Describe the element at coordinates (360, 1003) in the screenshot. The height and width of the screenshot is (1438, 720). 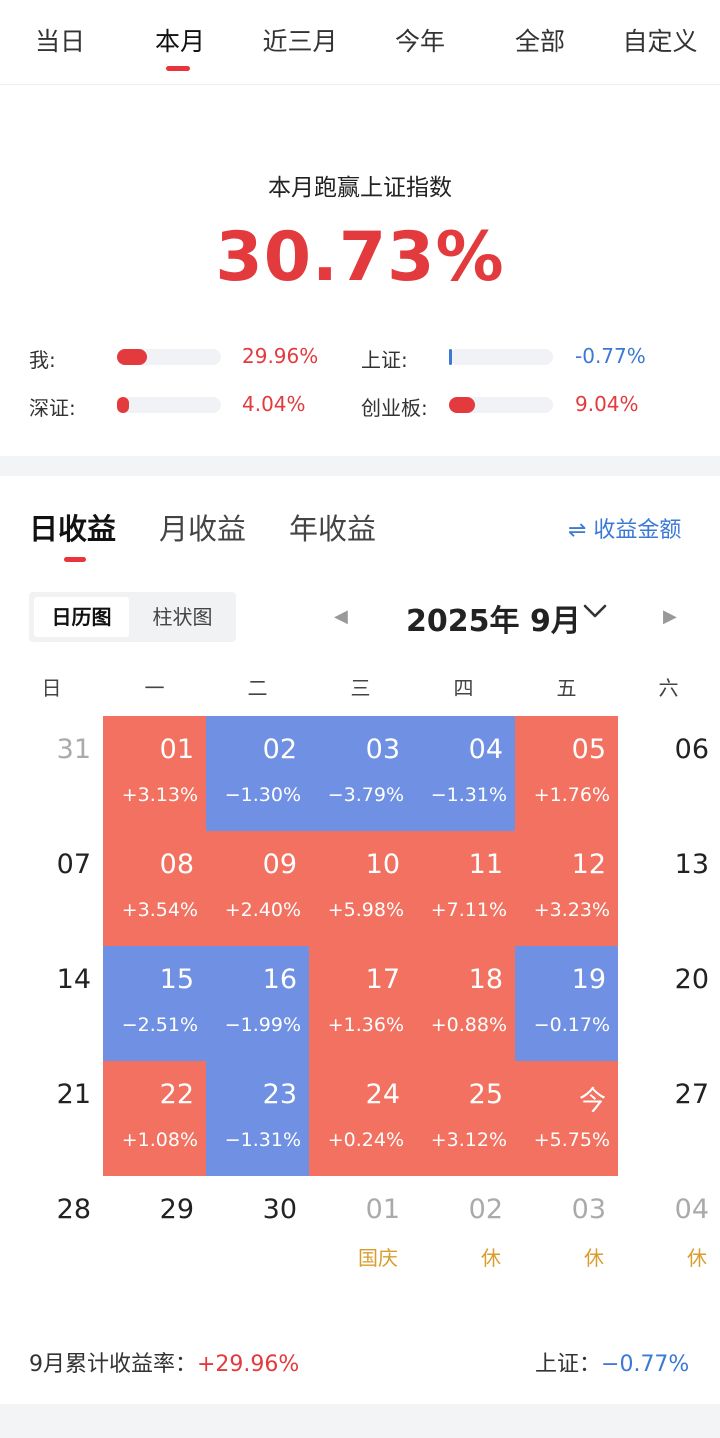
I see `calendar-day-cell: 17 +1.36%` at that location.